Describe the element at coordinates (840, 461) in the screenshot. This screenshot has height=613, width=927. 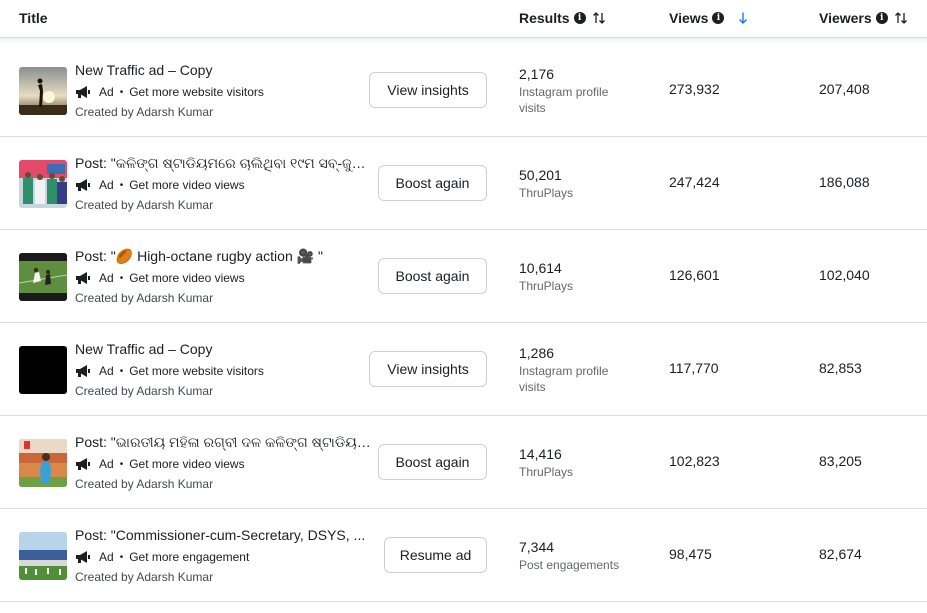
I see `viewers-value: 83,205` at that location.